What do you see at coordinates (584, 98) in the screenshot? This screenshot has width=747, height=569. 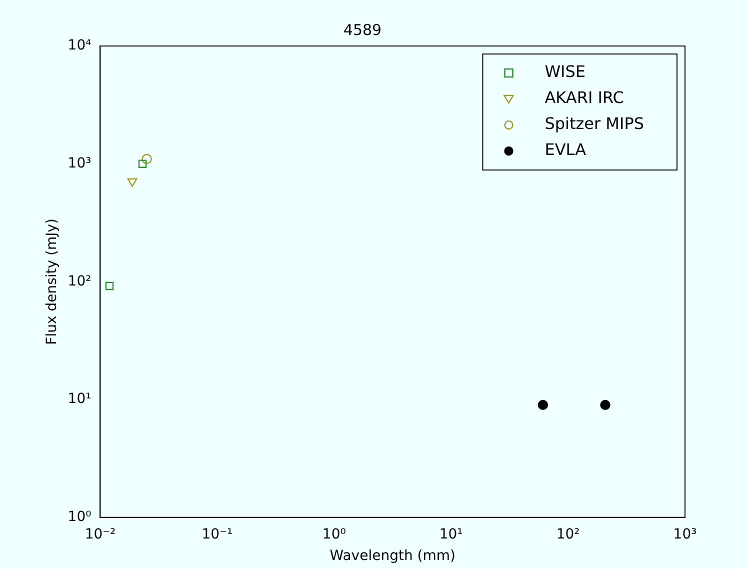 I see `legend-label: AKARI IRC` at bounding box center [584, 98].